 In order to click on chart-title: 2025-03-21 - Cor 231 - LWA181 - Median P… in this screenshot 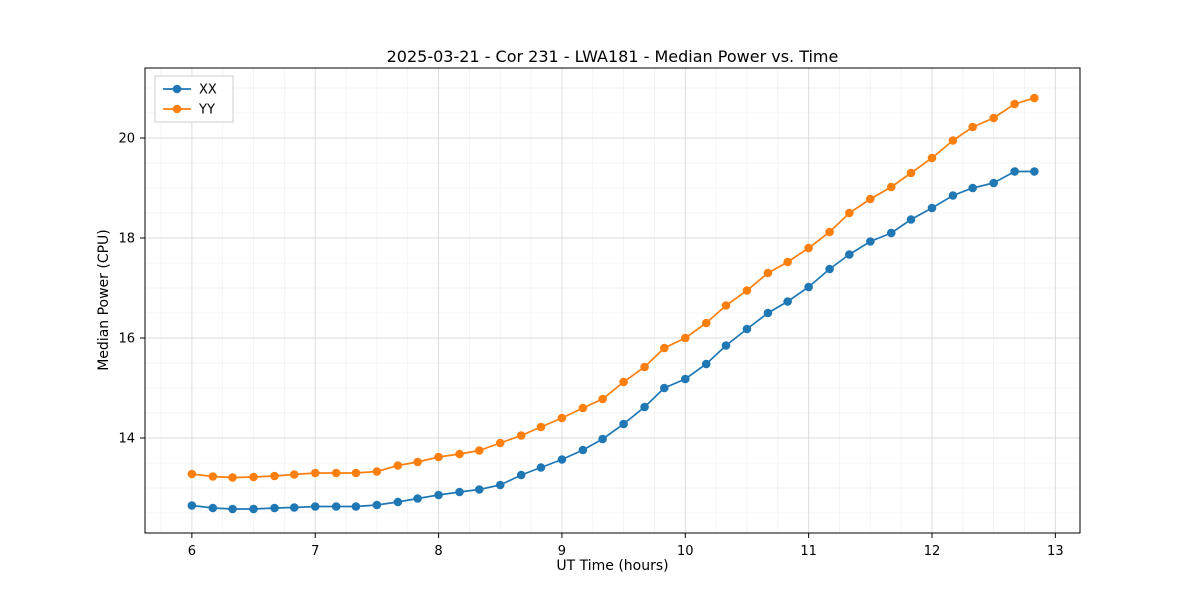, I will do `click(612, 56)`.